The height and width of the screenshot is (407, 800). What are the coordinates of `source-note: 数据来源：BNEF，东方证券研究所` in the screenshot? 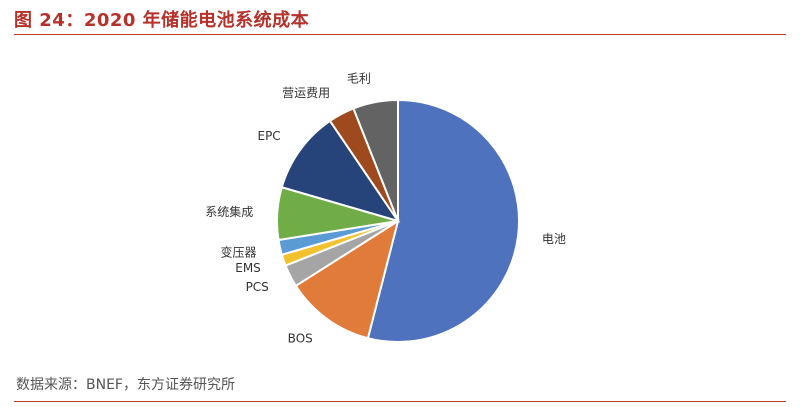 It's located at (125, 385).